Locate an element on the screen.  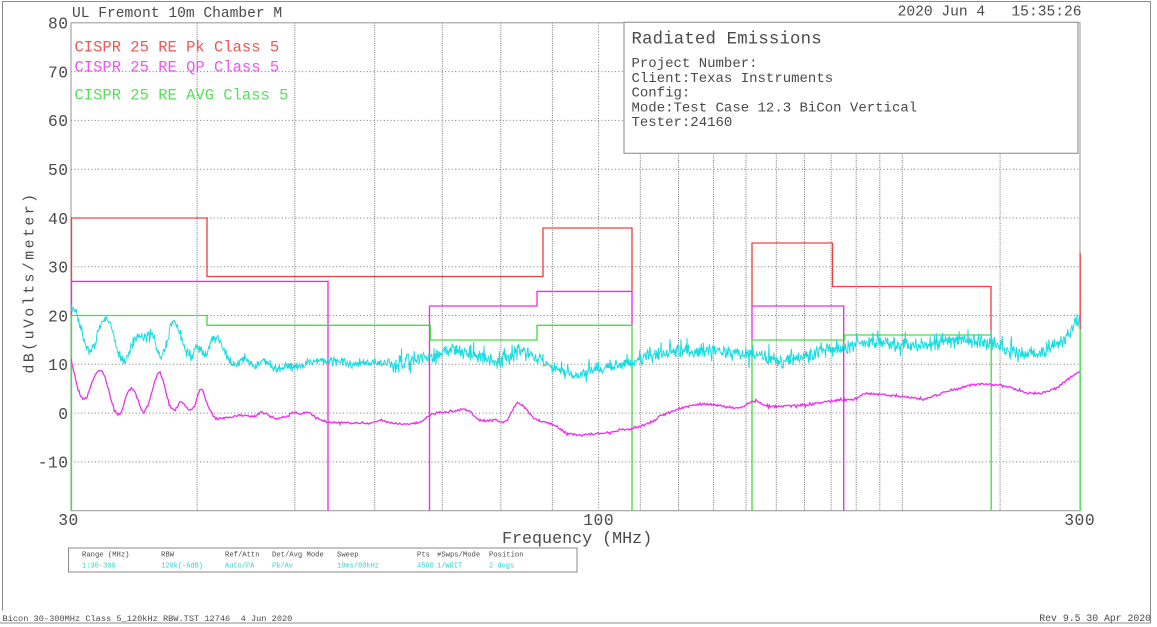
svg-text: 1:30-300 is located at coordinates (99, 567).